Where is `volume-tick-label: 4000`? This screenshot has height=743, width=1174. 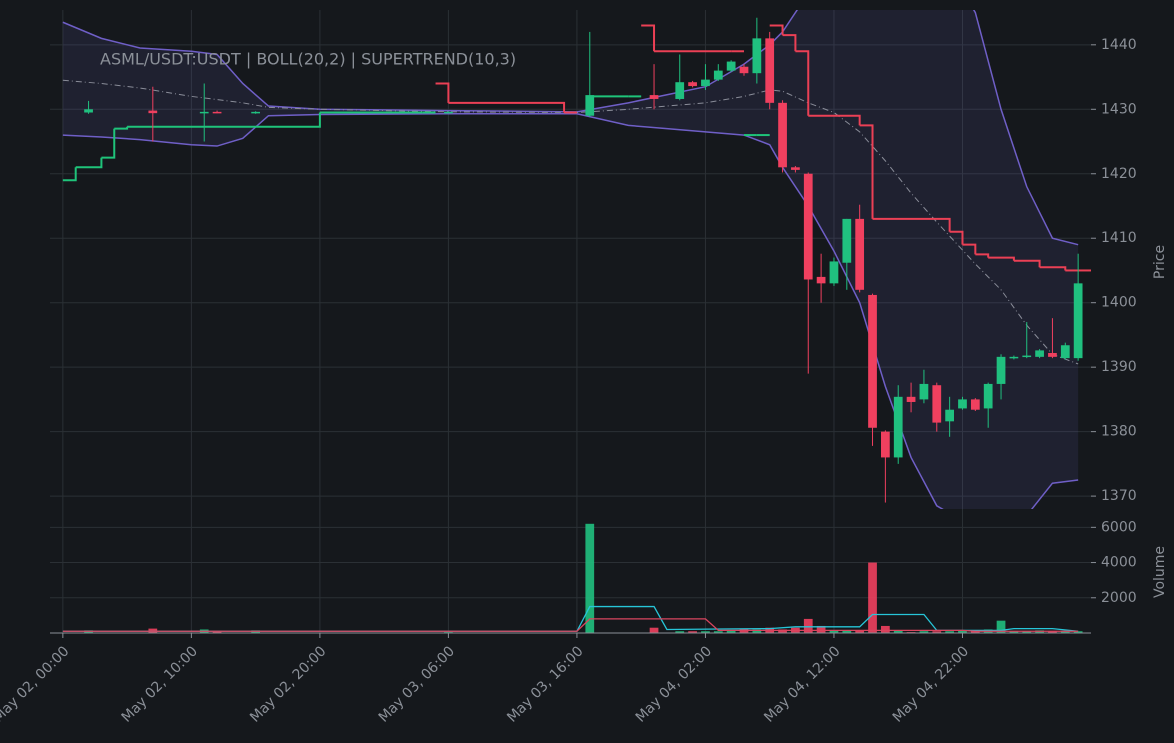
volume-tick-label: 4000 is located at coordinates (1119, 563).